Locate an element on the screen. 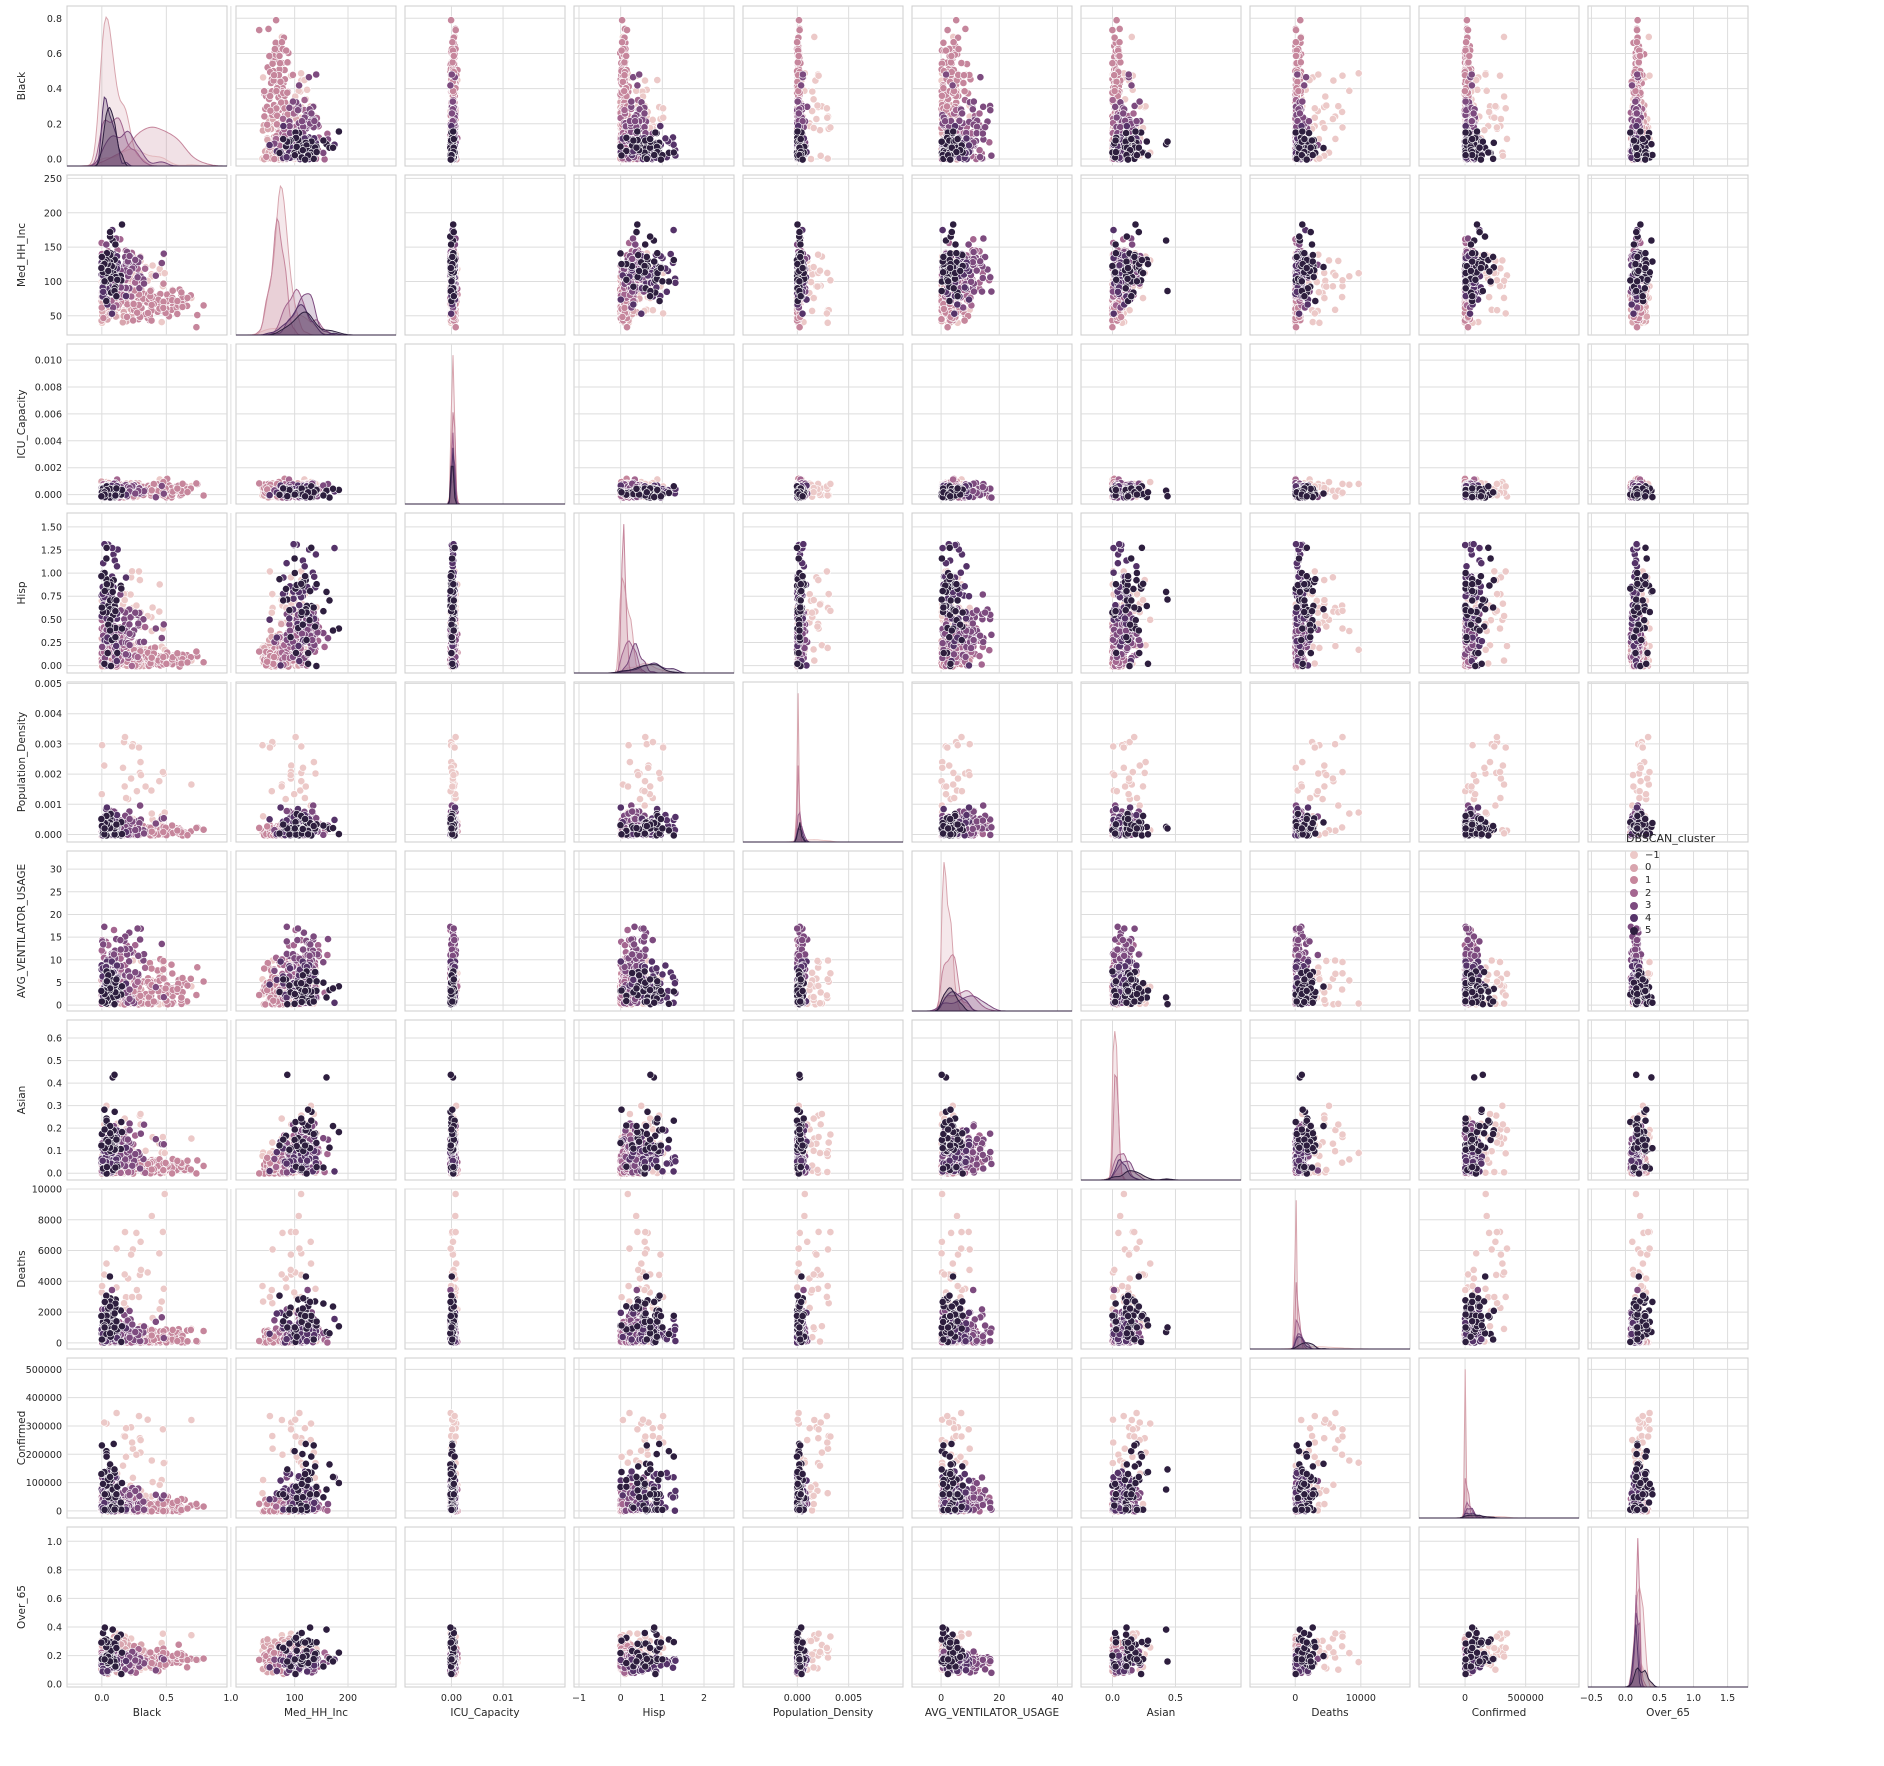  y-tick-label: 0.0 is located at coordinates (54, 159).